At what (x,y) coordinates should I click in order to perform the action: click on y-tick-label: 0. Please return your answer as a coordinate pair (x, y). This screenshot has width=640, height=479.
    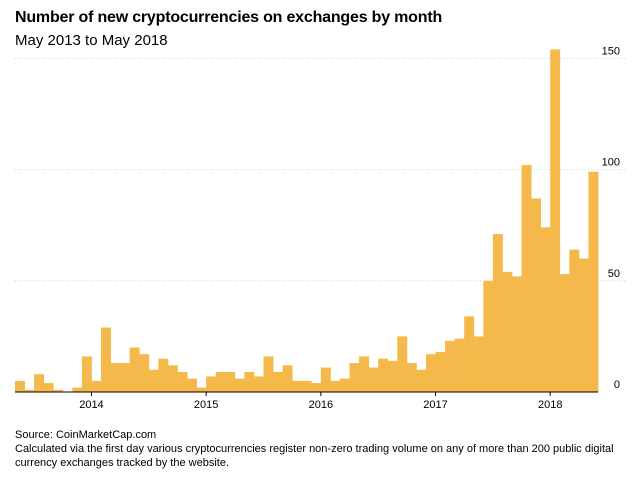
    Looking at the image, I should click on (617, 385).